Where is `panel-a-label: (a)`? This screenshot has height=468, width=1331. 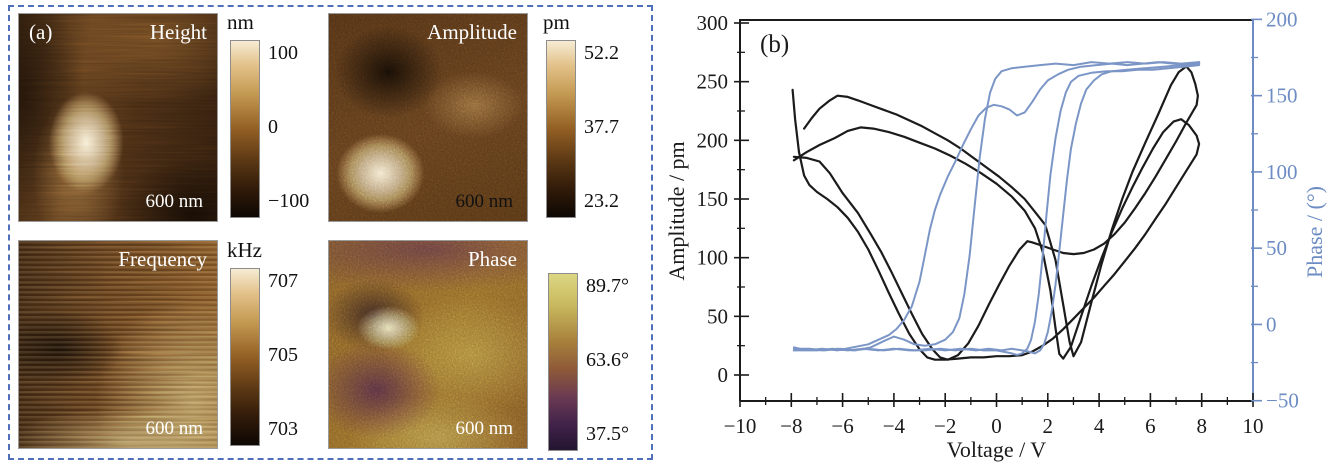
panel-a-label: (a) is located at coordinates (41, 32).